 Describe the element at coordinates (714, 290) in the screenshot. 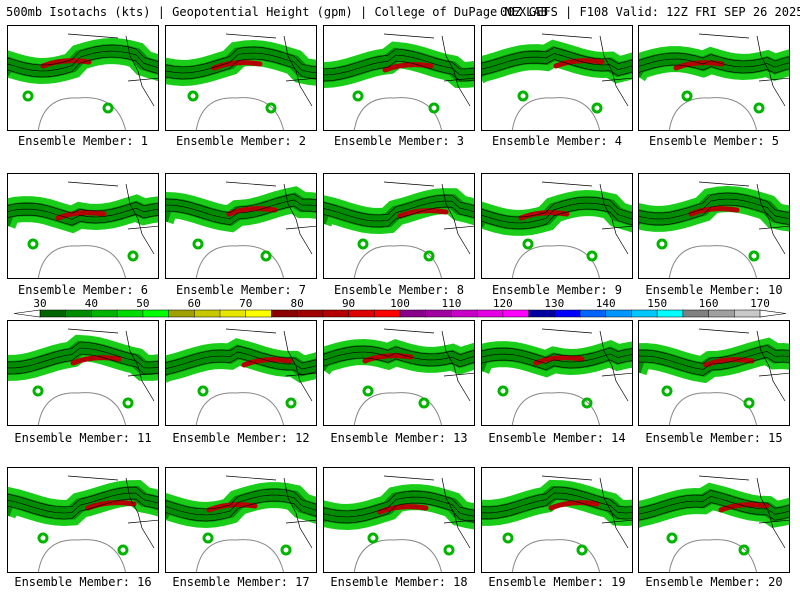

I see `member-caption: Ensemble Member: 10` at that location.